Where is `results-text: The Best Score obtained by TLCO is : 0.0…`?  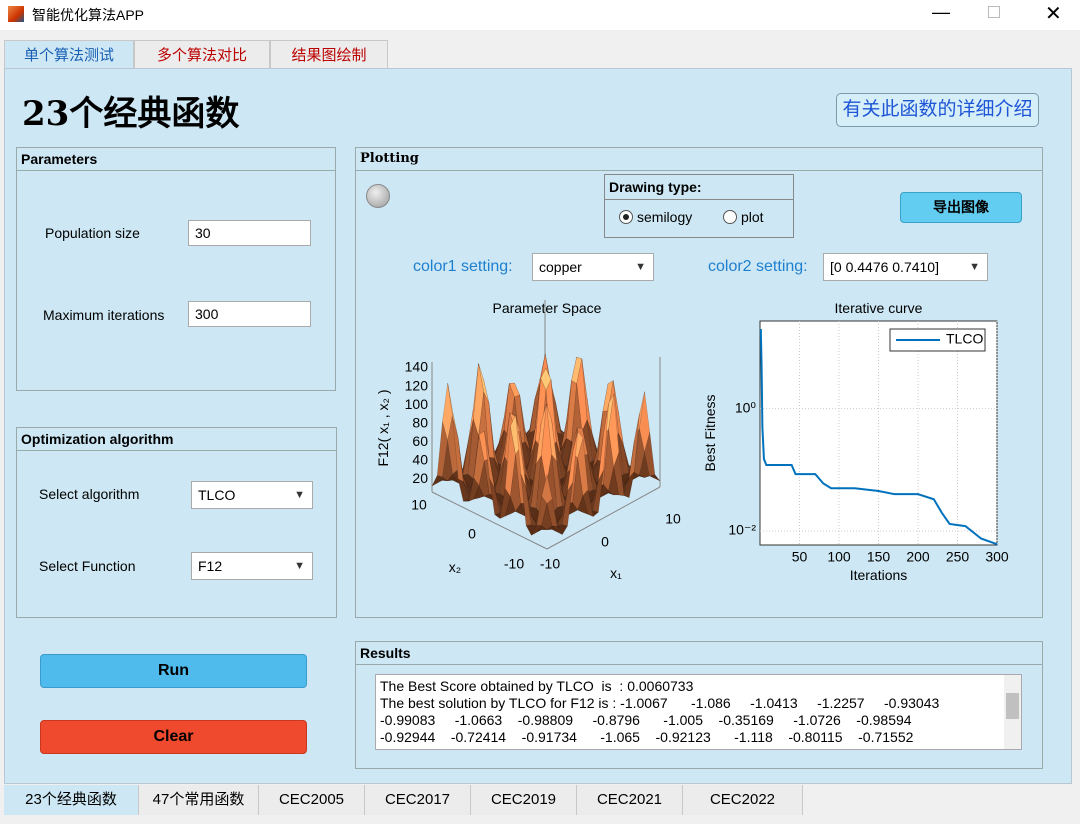
results-text: The Best Score obtained by TLCO is : 0.0… is located at coordinates (659, 712).